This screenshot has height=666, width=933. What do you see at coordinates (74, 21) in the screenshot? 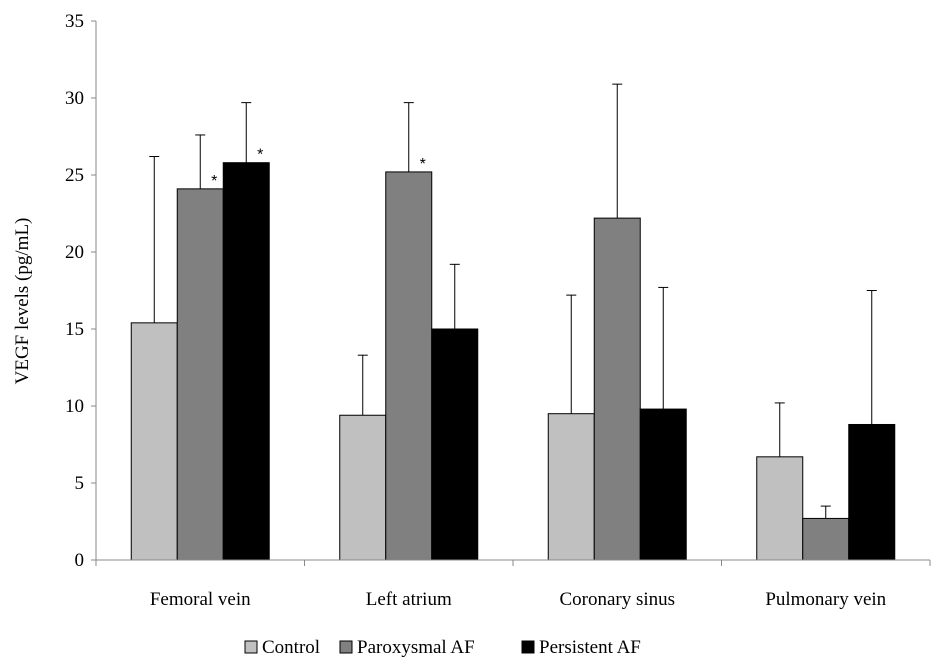
I see `y-tick-label: 35` at bounding box center [74, 21].